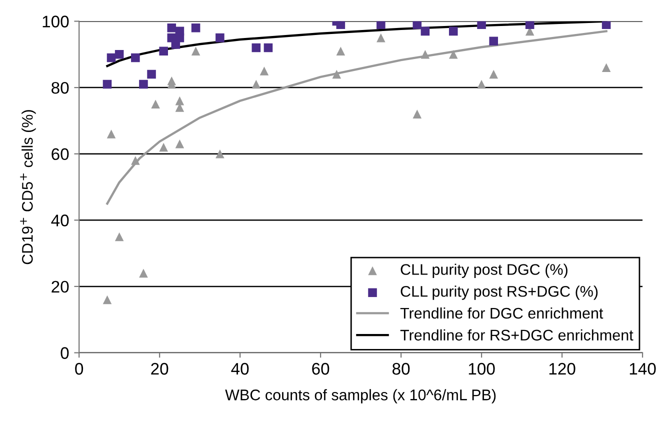 This screenshot has width=659, height=425. What do you see at coordinates (79, 368) in the screenshot?
I see `x-tick-label: 0` at bounding box center [79, 368].